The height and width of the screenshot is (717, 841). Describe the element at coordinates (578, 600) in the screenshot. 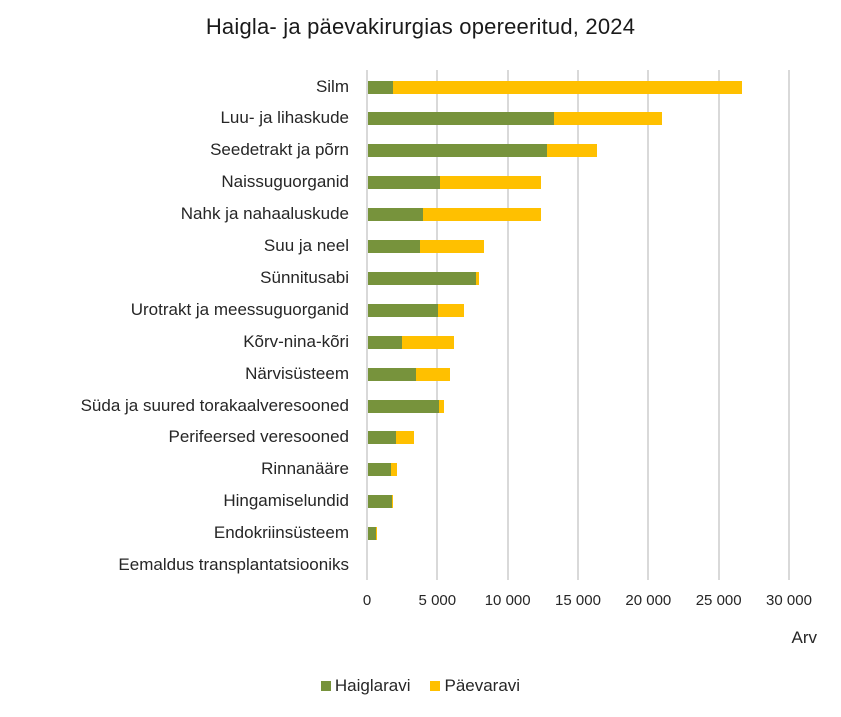

I see `x-tick-label: 15 000` at that location.